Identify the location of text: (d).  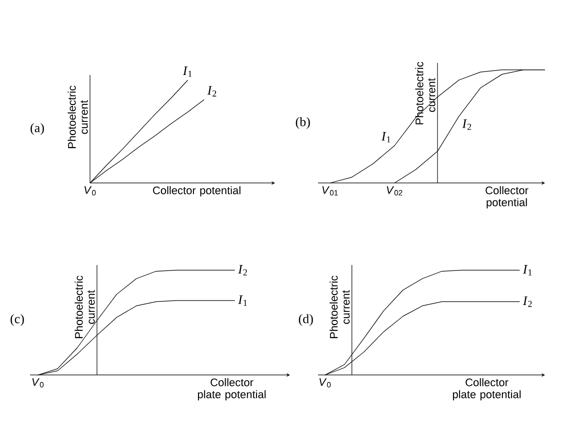
(305, 320).